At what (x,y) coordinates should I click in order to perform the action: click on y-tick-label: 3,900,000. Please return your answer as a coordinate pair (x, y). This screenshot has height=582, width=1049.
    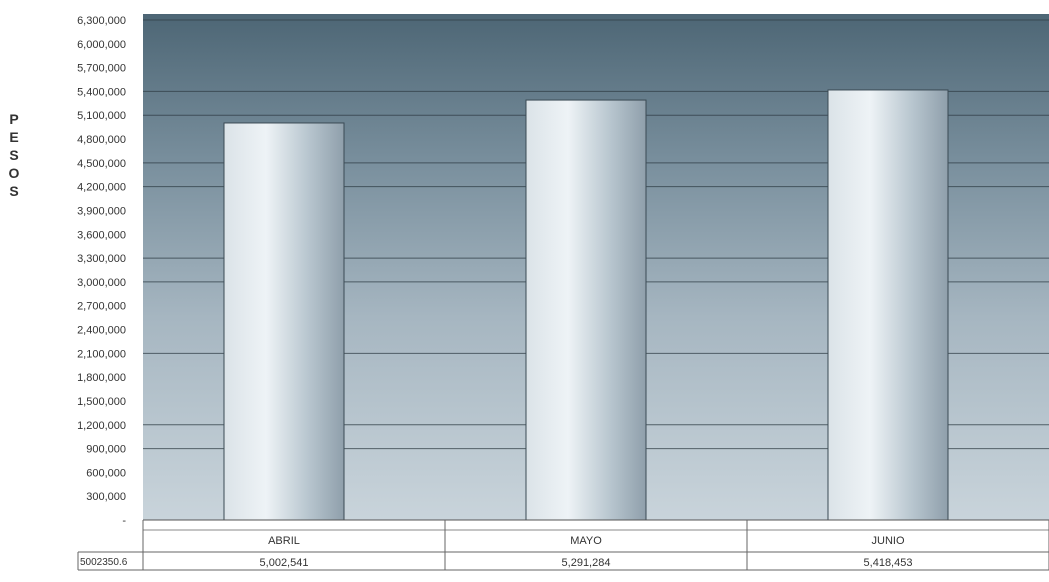
    Looking at the image, I should click on (101, 211).